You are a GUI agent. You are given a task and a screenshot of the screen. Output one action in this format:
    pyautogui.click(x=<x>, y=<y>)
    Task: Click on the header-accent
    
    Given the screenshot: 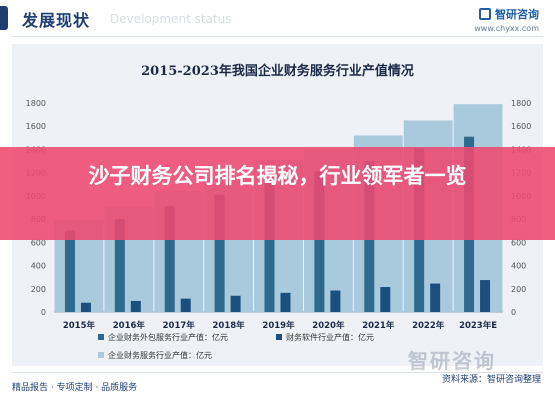 What is the action you would take?
    pyautogui.click(x=4, y=18)
    